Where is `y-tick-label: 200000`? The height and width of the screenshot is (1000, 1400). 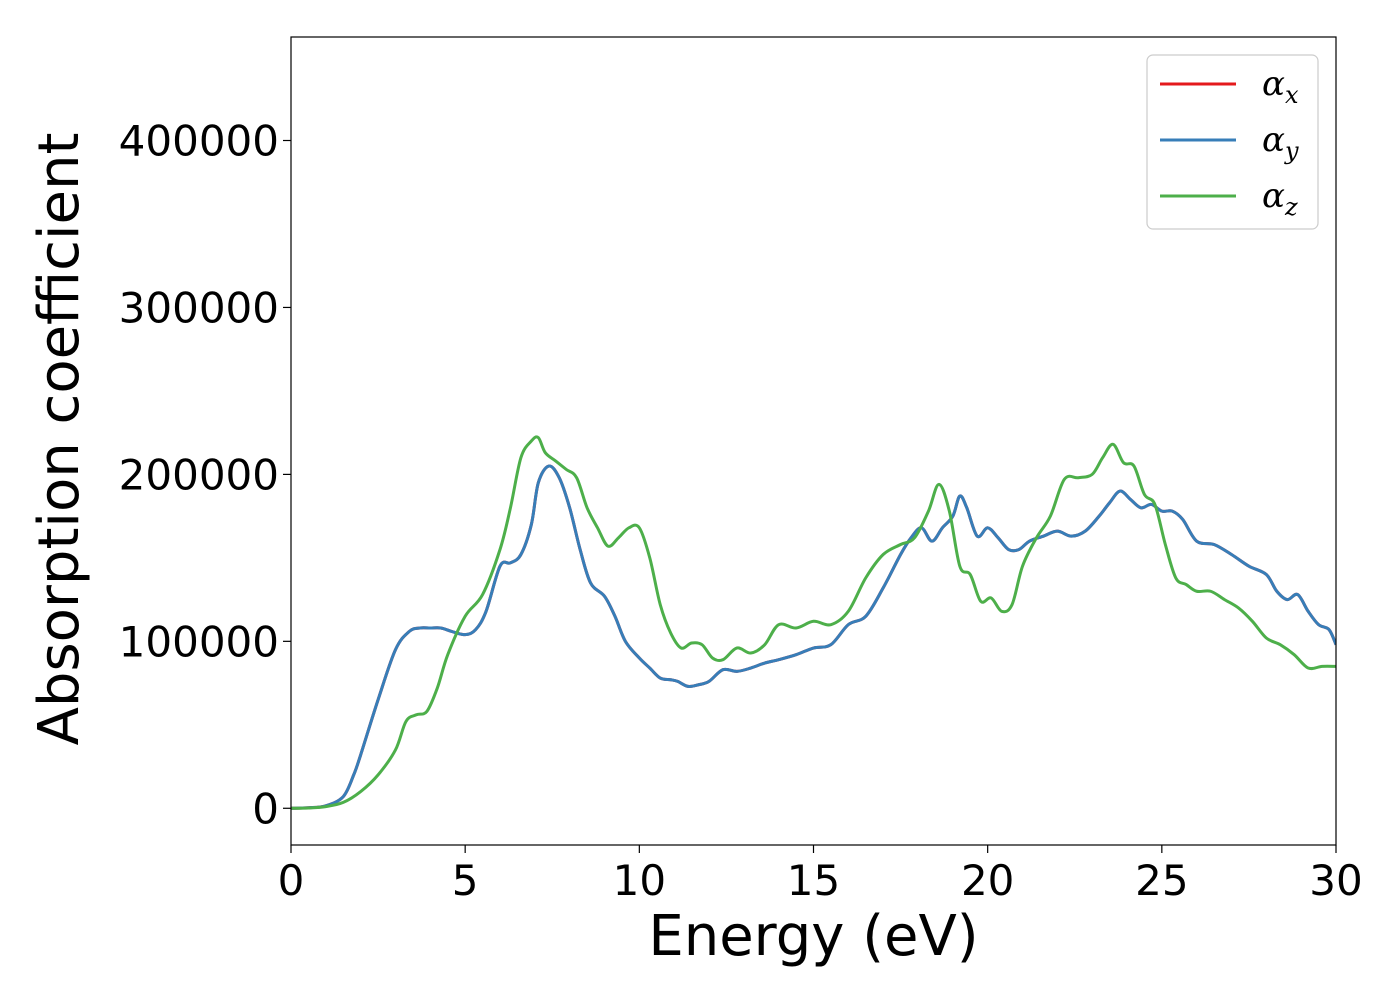
y-tick-label: 200000 is located at coordinates (199, 474).